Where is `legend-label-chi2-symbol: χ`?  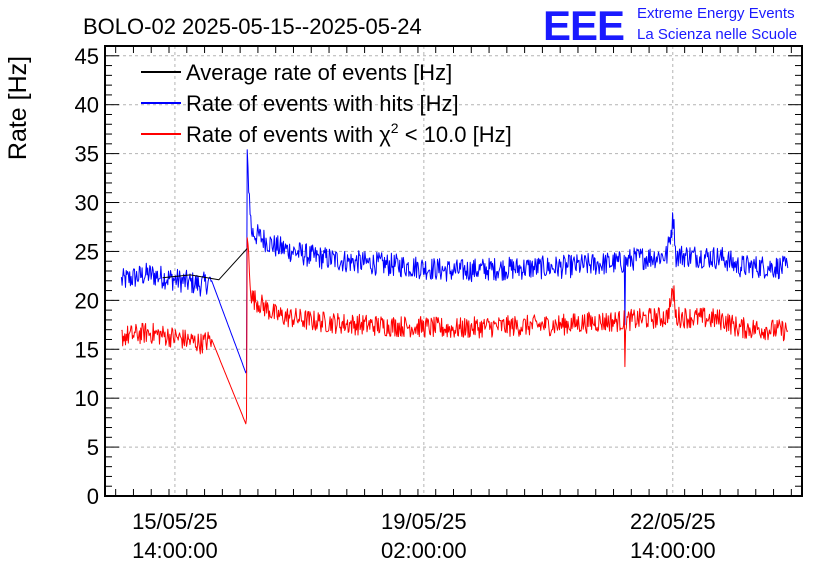
legend-label-chi2-symbol: χ is located at coordinates (385, 134).